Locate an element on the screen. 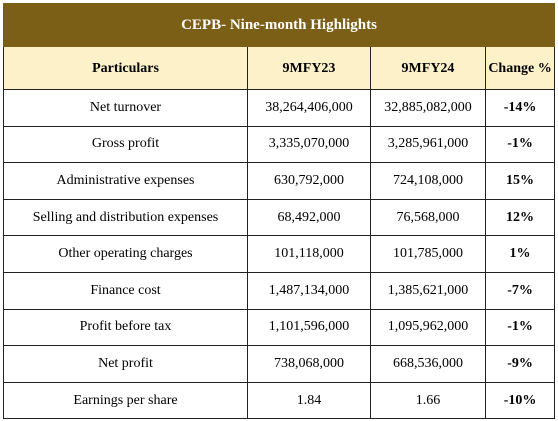 Image resolution: width=558 pixels, height=421 pixels. header-row: Particulars 9MFY23 9MFY24 Change % is located at coordinates (279, 68).